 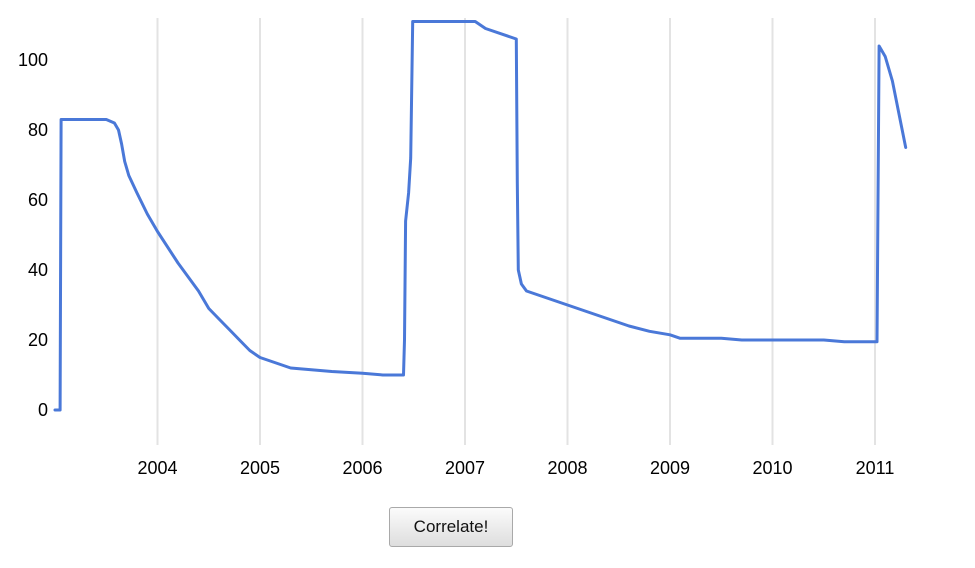 What do you see at coordinates (875, 468) in the screenshot?
I see `x-tick-label: 2011` at bounding box center [875, 468].